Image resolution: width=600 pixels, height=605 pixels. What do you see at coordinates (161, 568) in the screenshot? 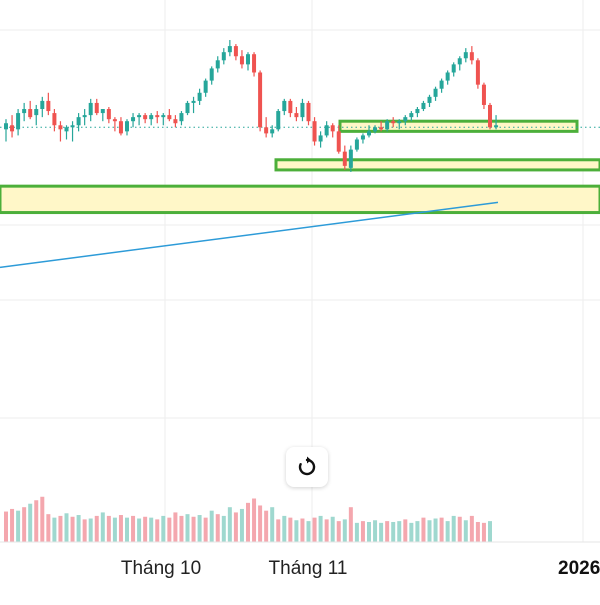
I see `x-tick-label: Tháng 10` at bounding box center [161, 568].